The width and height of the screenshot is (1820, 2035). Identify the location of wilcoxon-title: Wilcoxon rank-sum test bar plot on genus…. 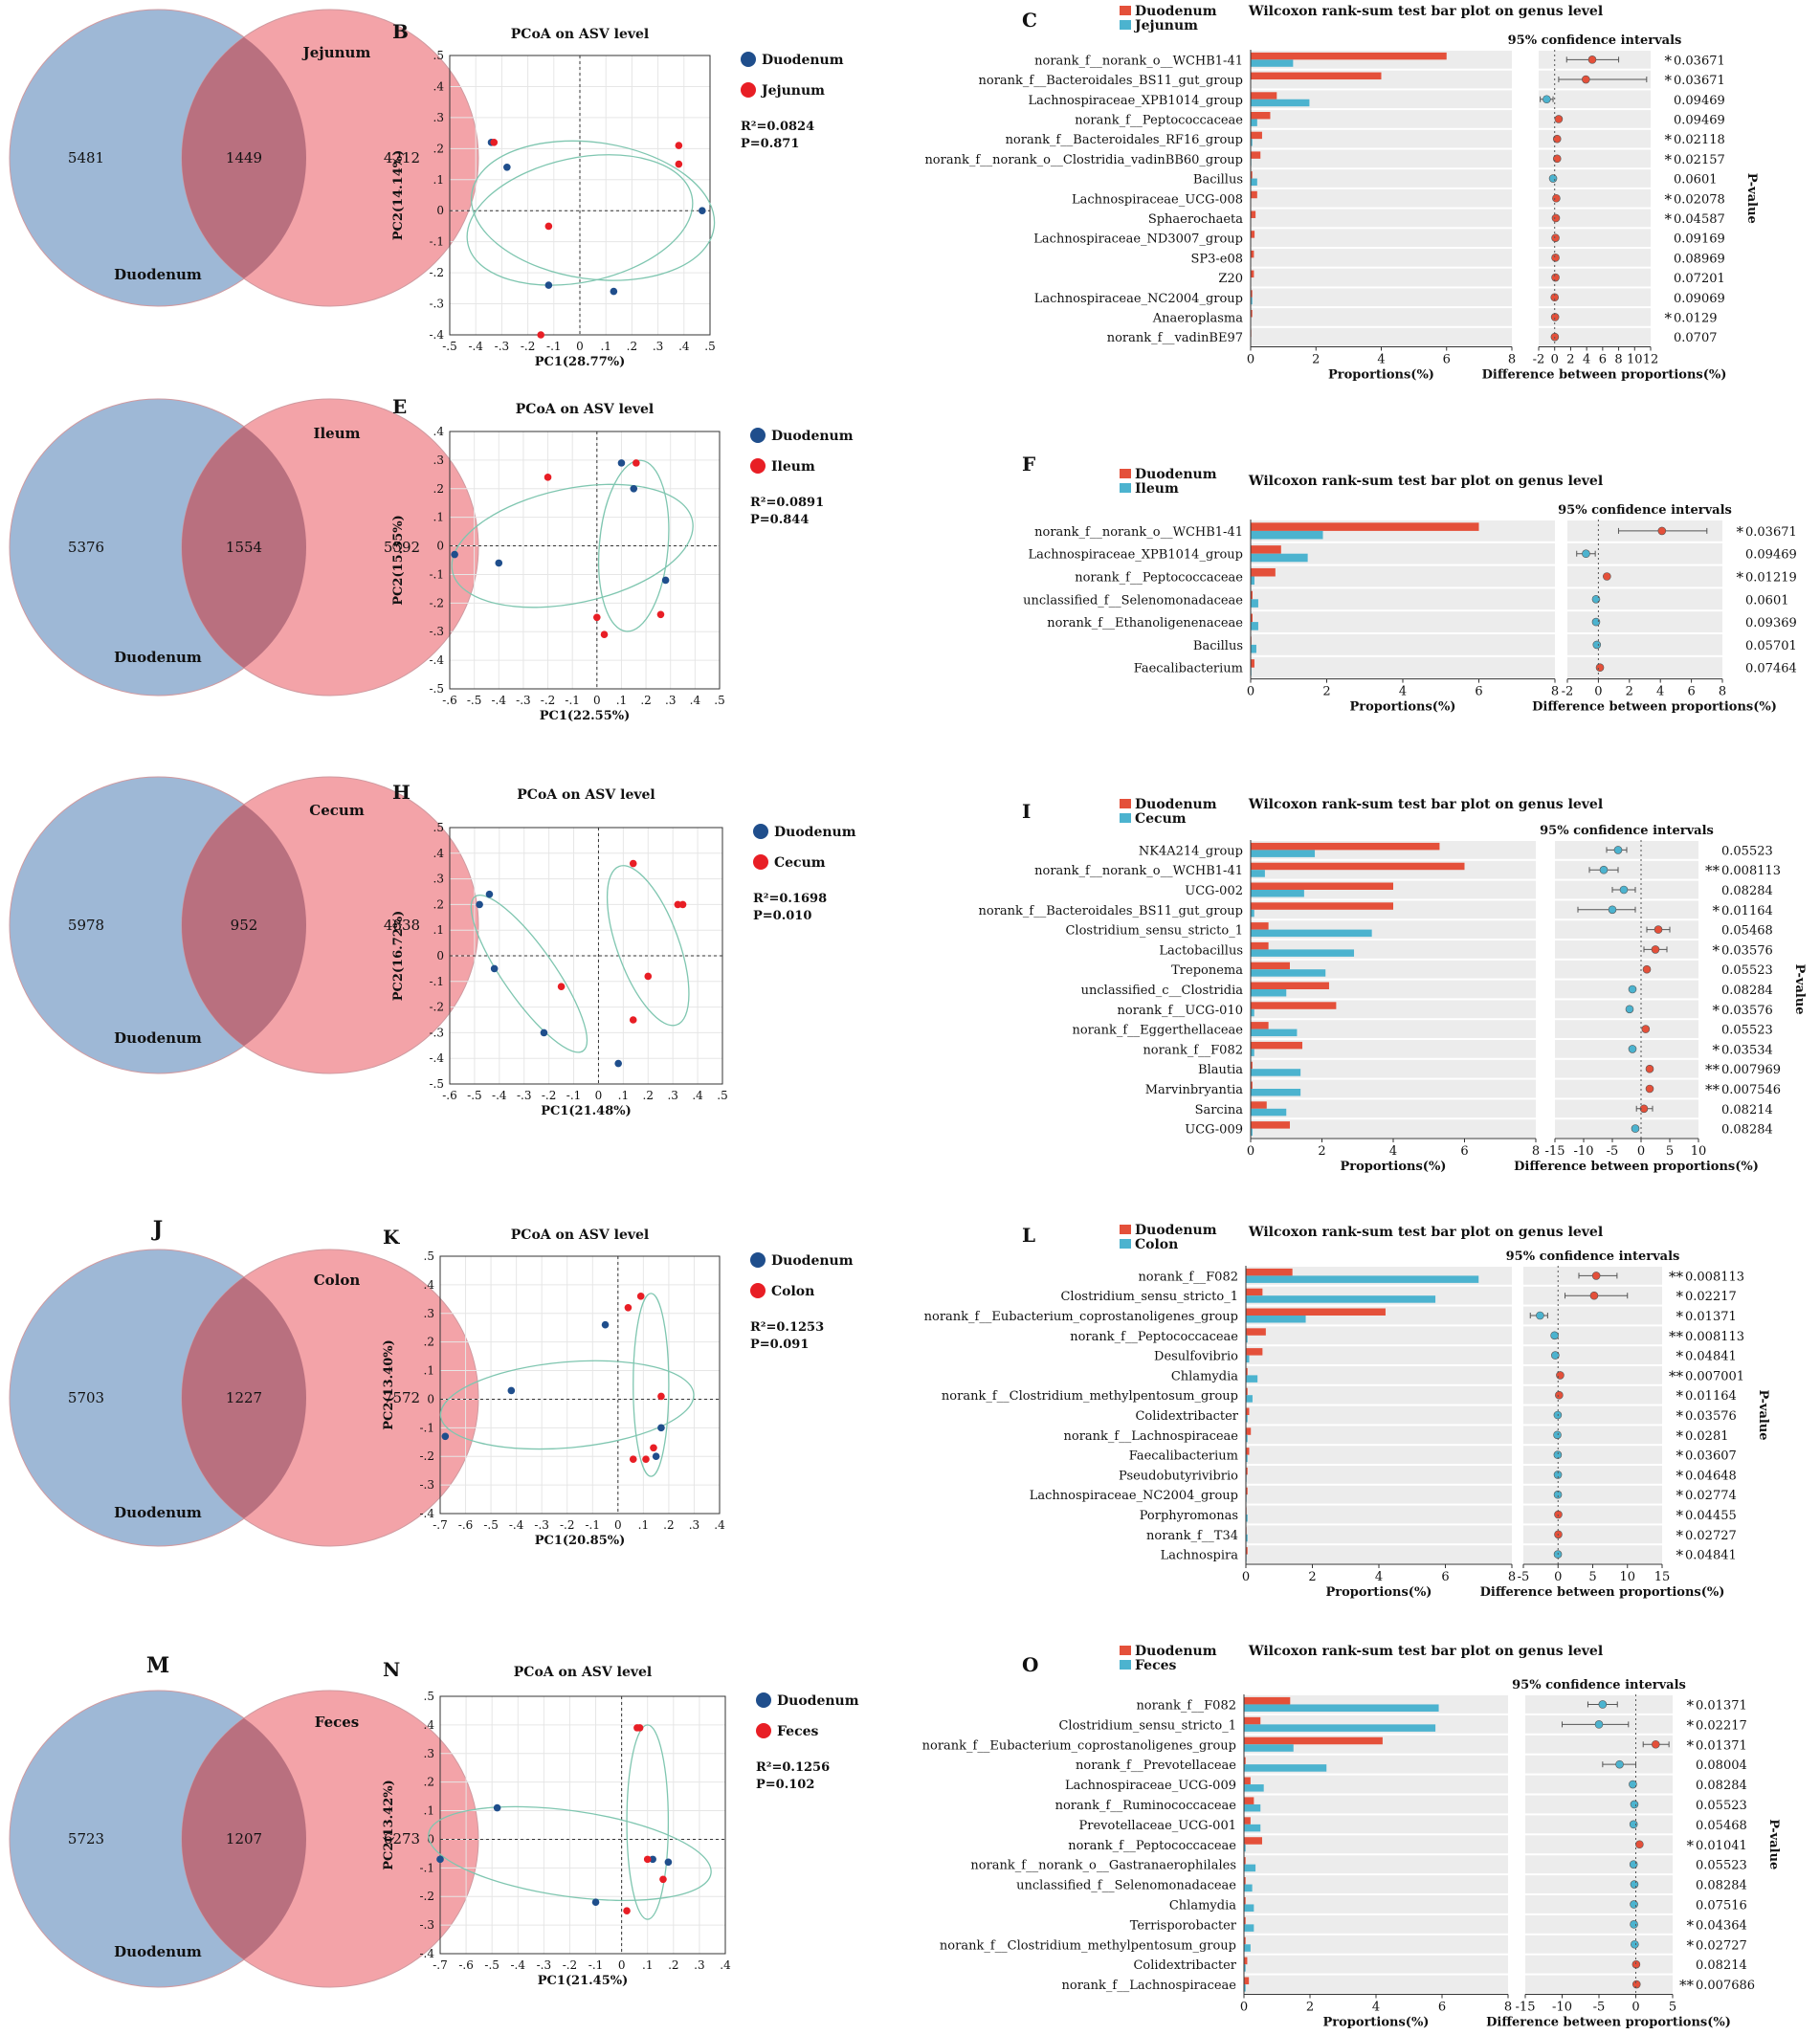
(1426, 804).